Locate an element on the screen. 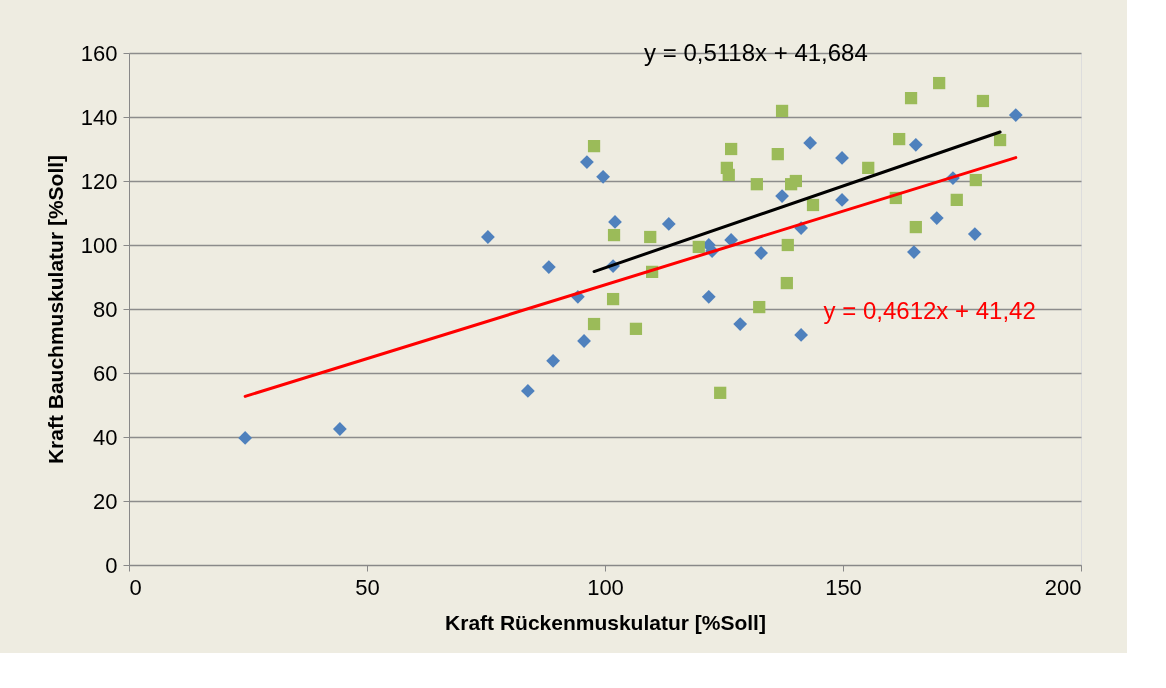 The image size is (1166, 688). y-tick-label: 80 is located at coordinates (105, 309).